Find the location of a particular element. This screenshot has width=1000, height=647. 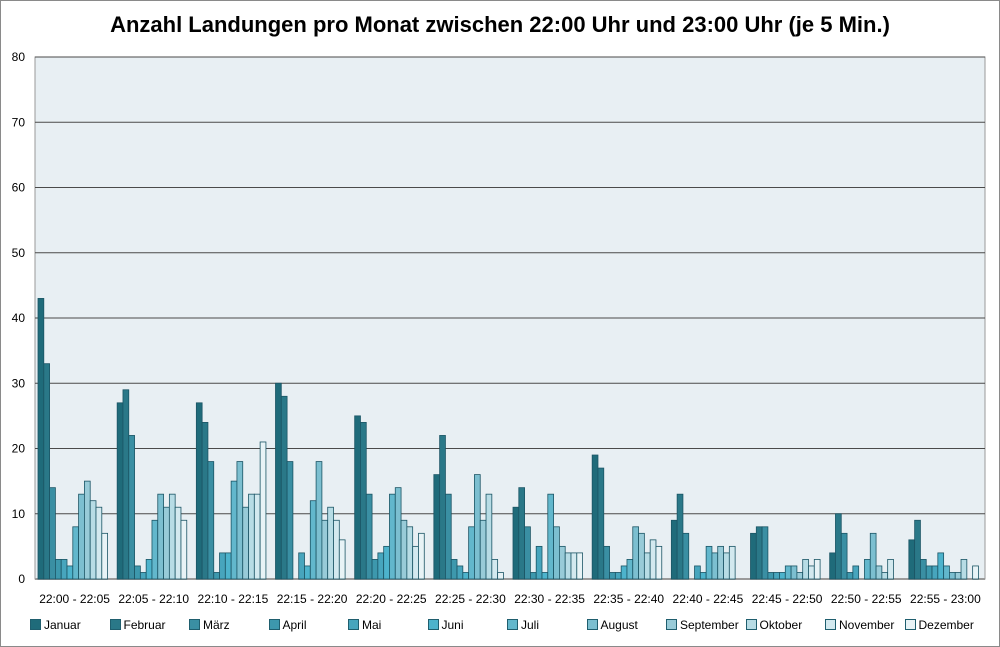

legend-item: März is located at coordinates (209, 625).